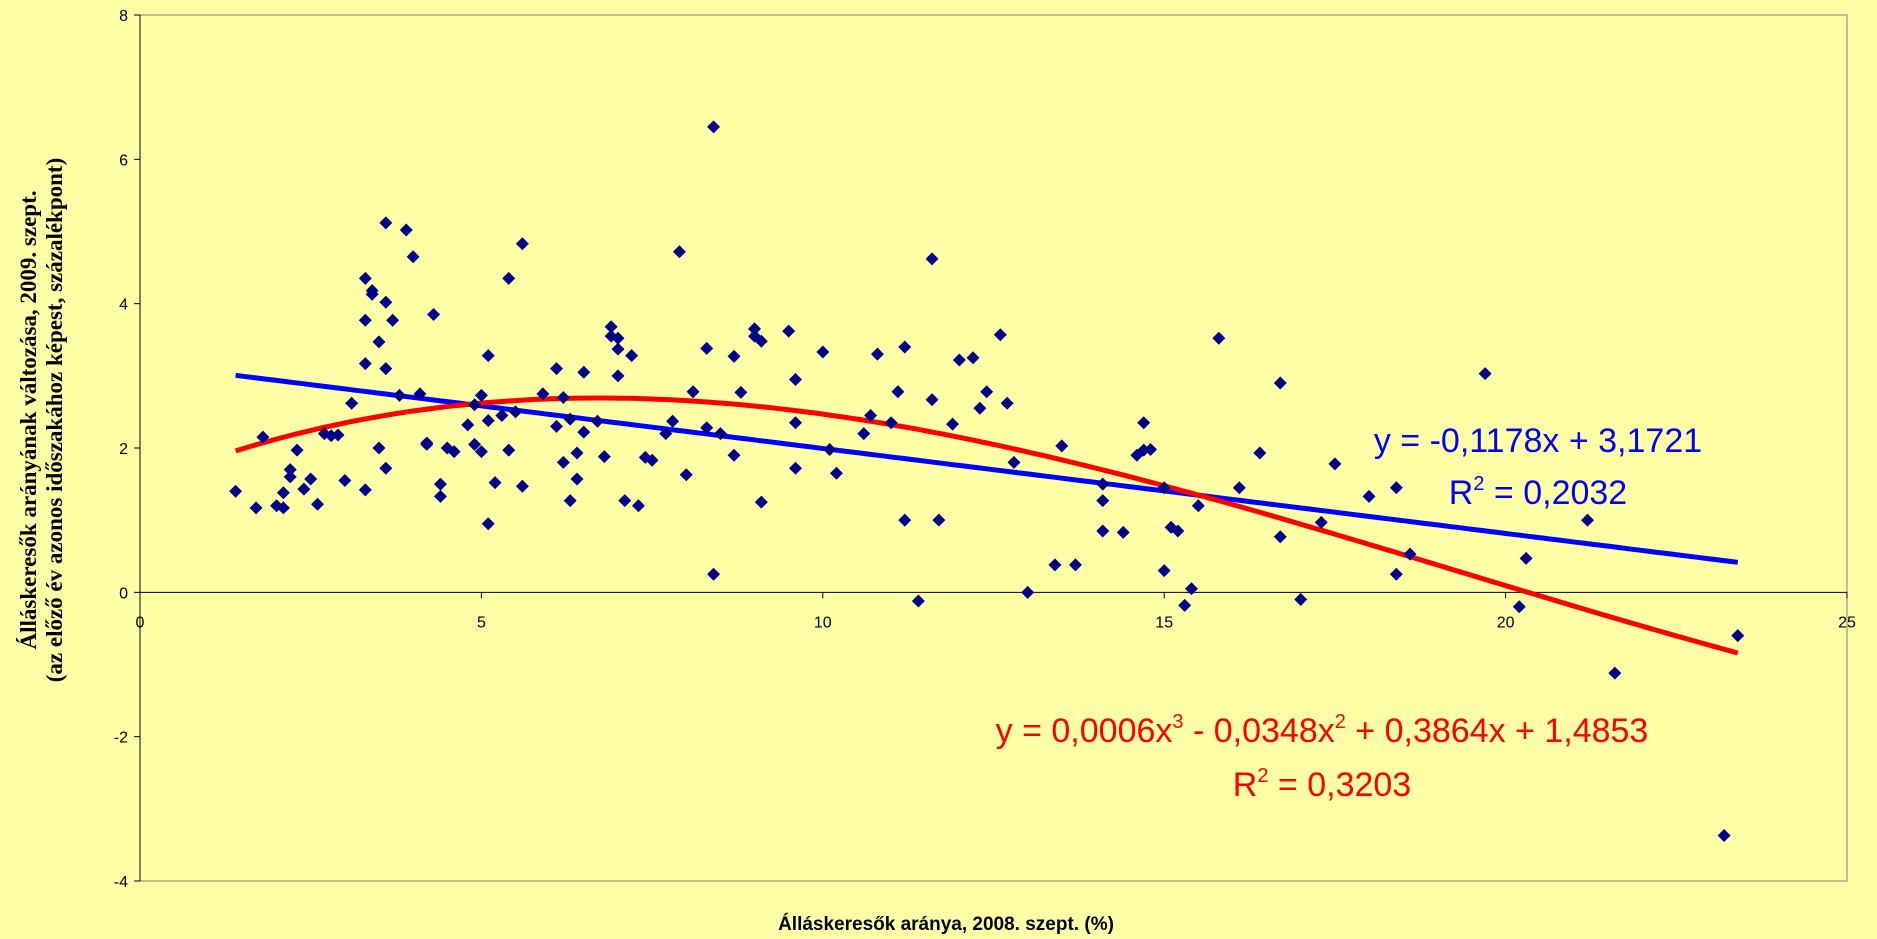  What do you see at coordinates (1177, 722) in the screenshot?
I see `poly-eq-sup3: 3` at bounding box center [1177, 722].